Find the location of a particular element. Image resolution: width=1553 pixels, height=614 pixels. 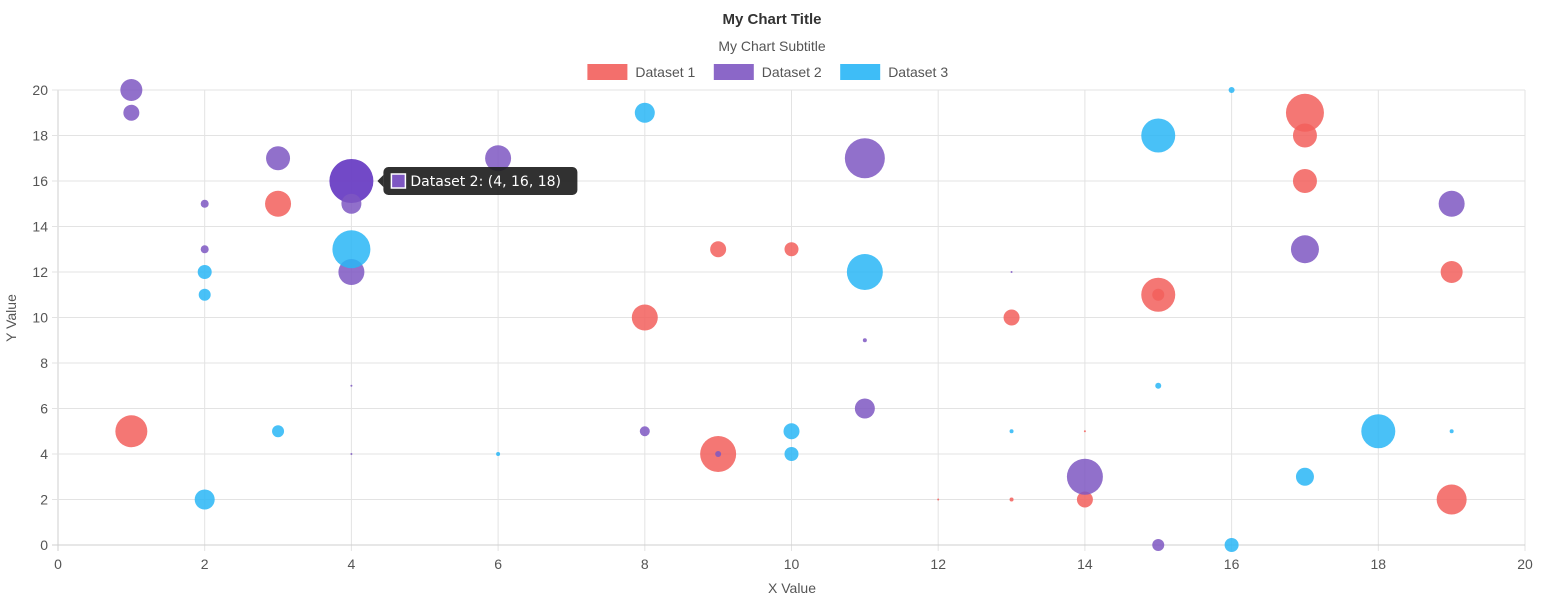

y-axis-ticks: 0 2 4 6 8 10 12 14 16 18 20 is located at coordinates (40, 317).